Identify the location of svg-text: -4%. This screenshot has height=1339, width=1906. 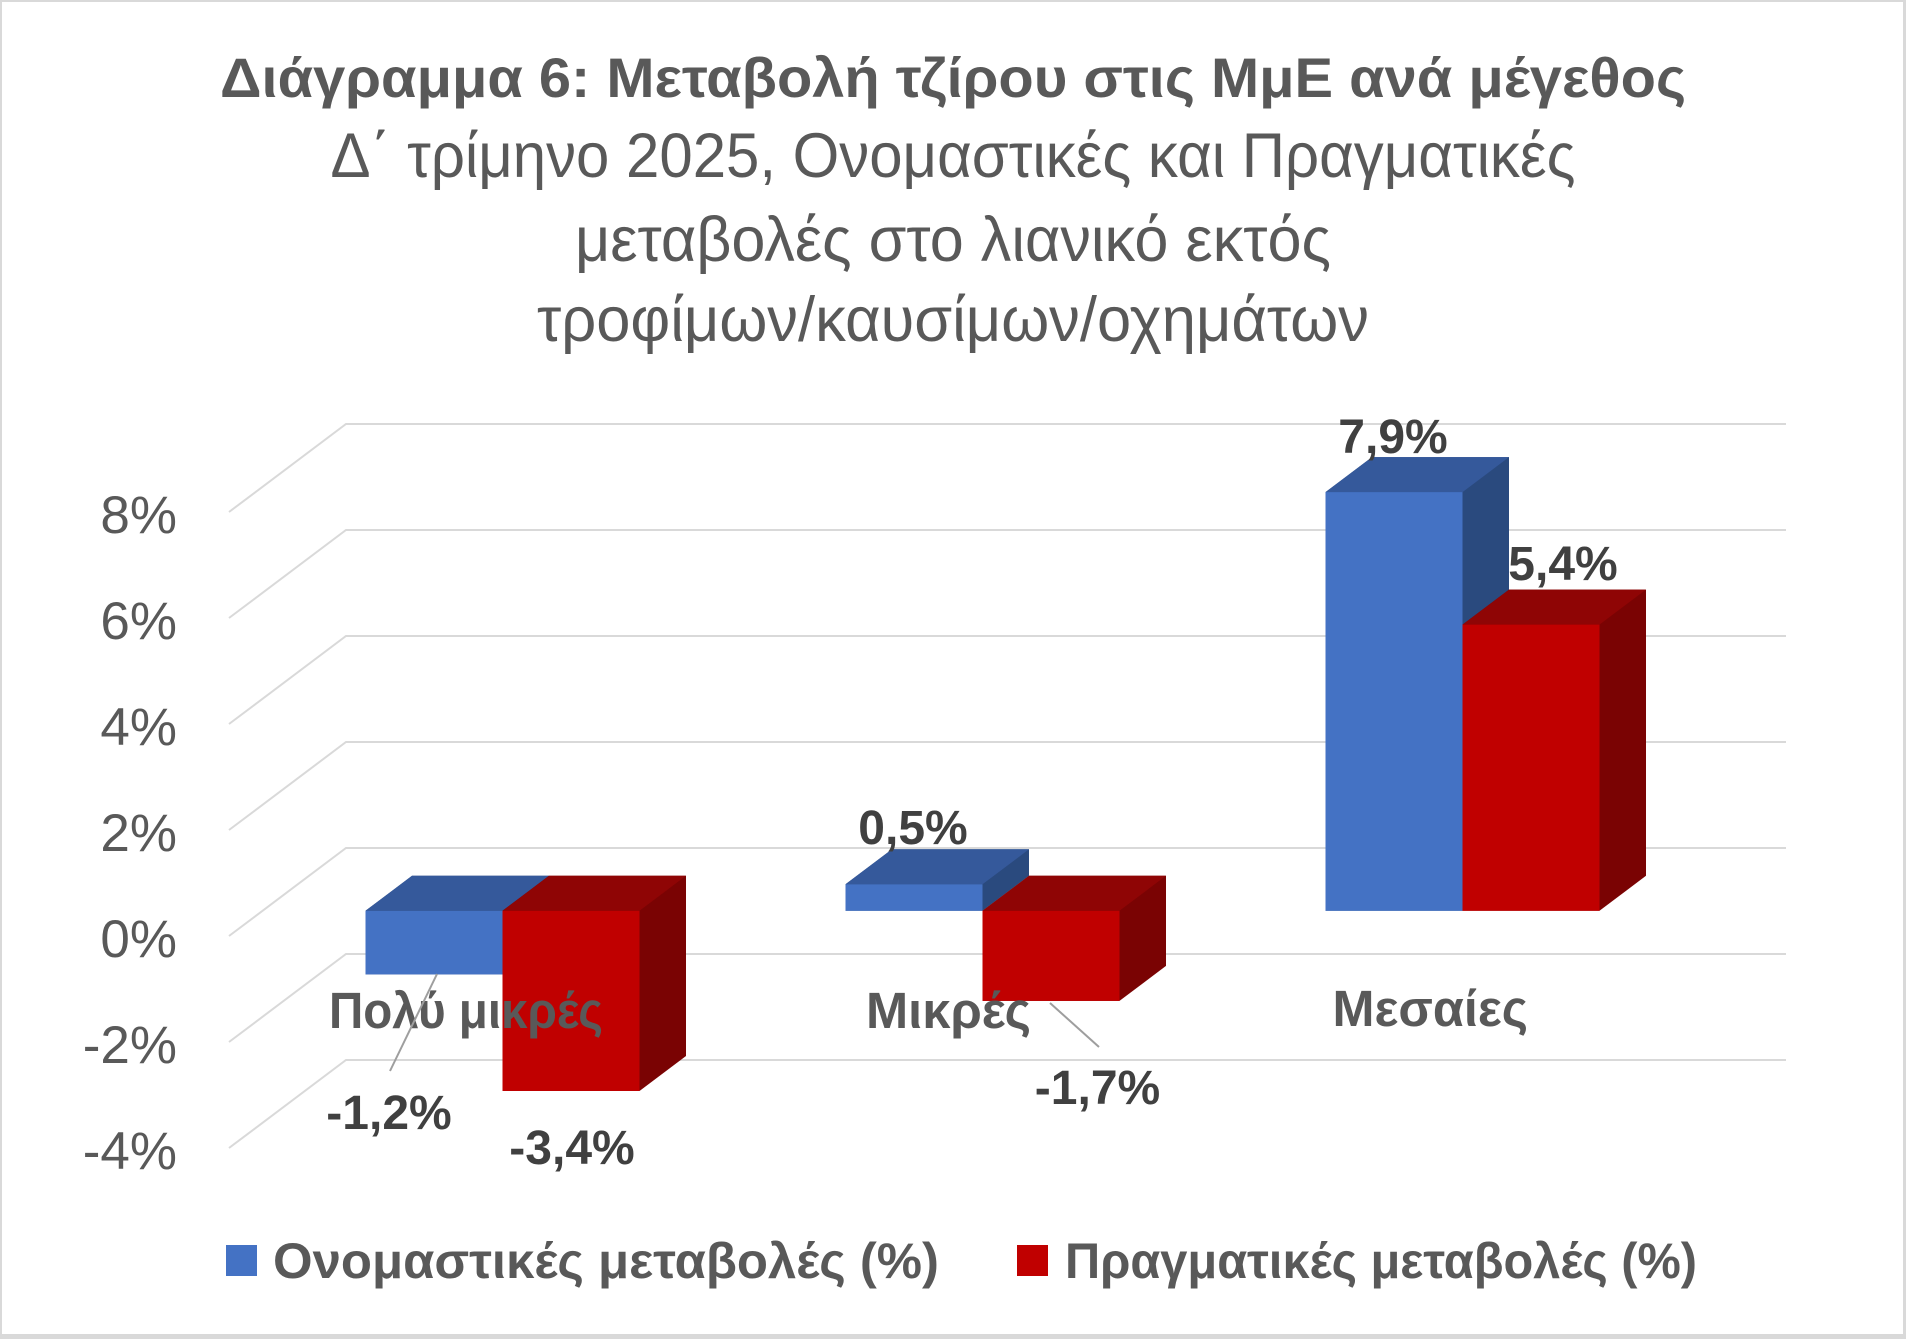
(130, 1151).